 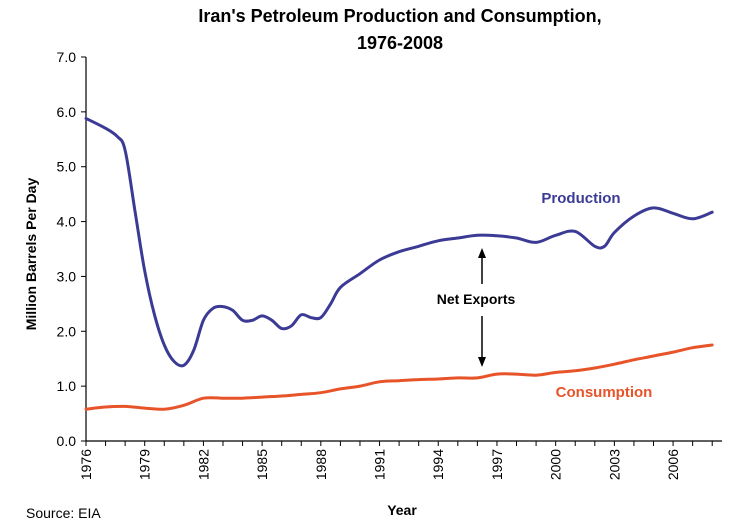 I want to click on y-axis-ticks: 0.0 1.0 2.0 3.0 4.0 5.0 6.0 7.0, so click(x=71, y=249).